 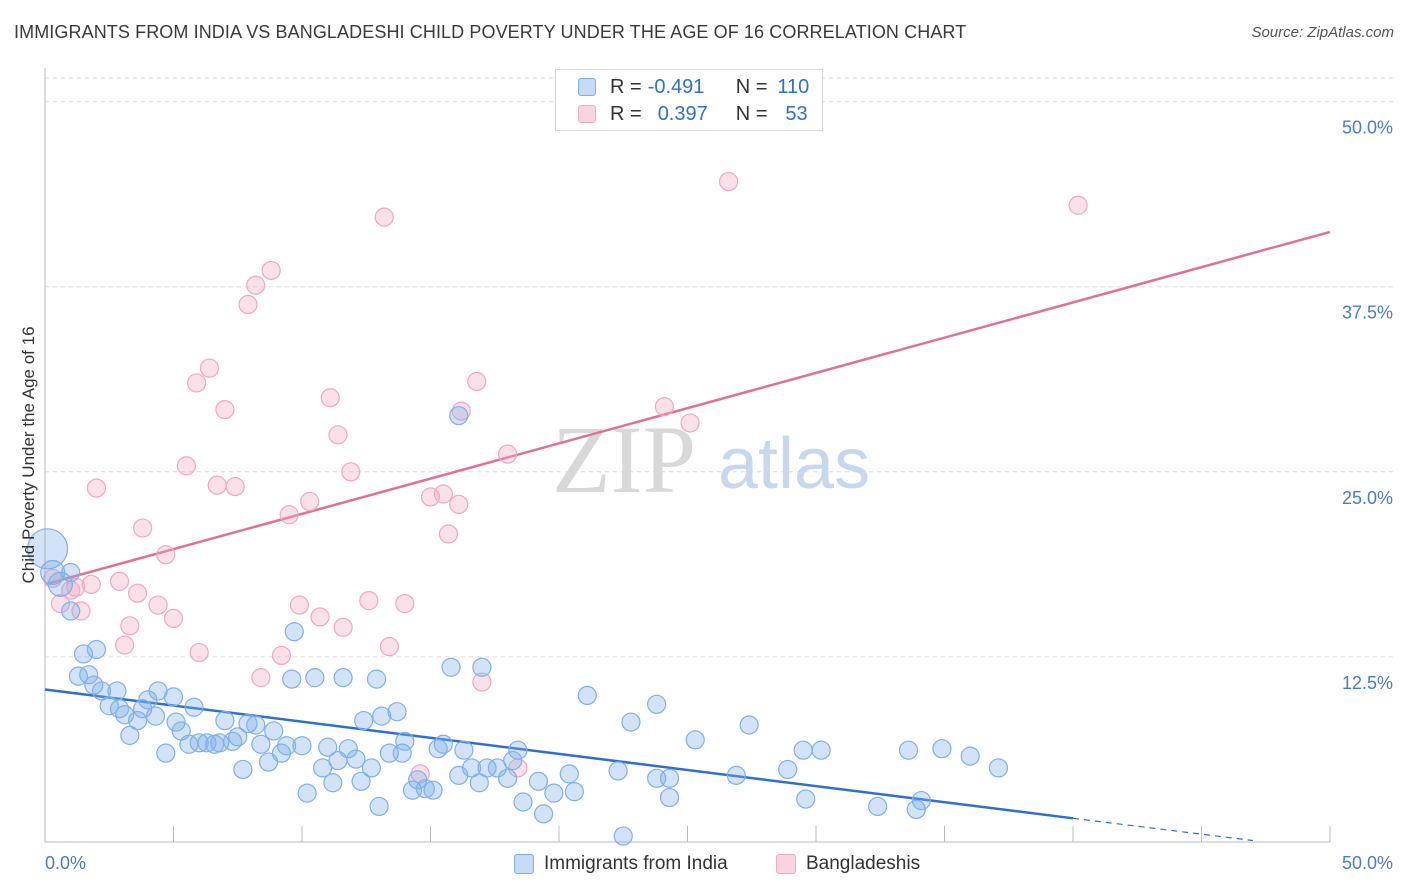 What do you see at coordinates (1367, 498) in the screenshot?
I see `y-tick-label: 25.0%` at bounding box center [1367, 498].